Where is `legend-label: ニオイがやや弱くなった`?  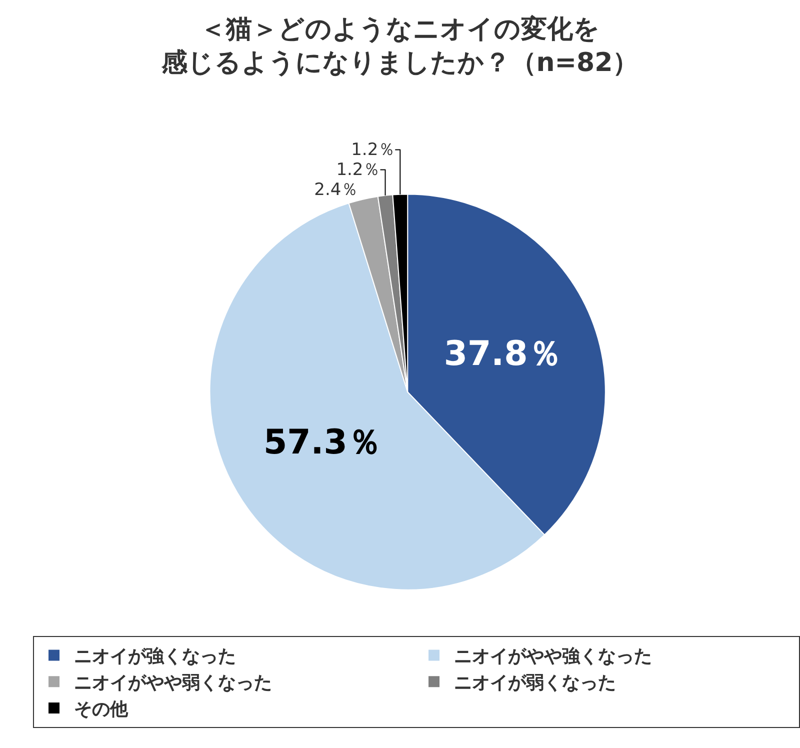
legend-label: ニオイがやや弱くなった is located at coordinates (173, 683).